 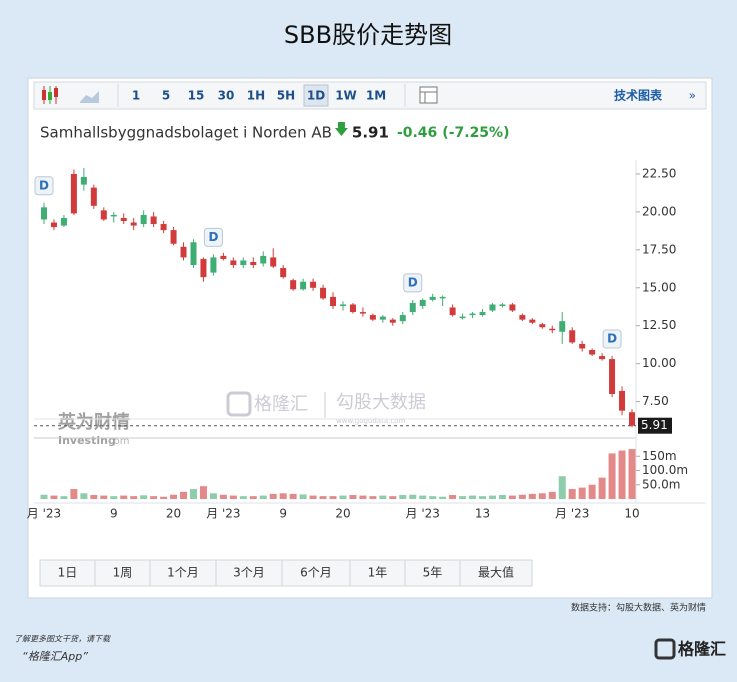 What do you see at coordinates (93, 422) in the screenshot?
I see `watermark-cn: 英为财情` at bounding box center [93, 422].